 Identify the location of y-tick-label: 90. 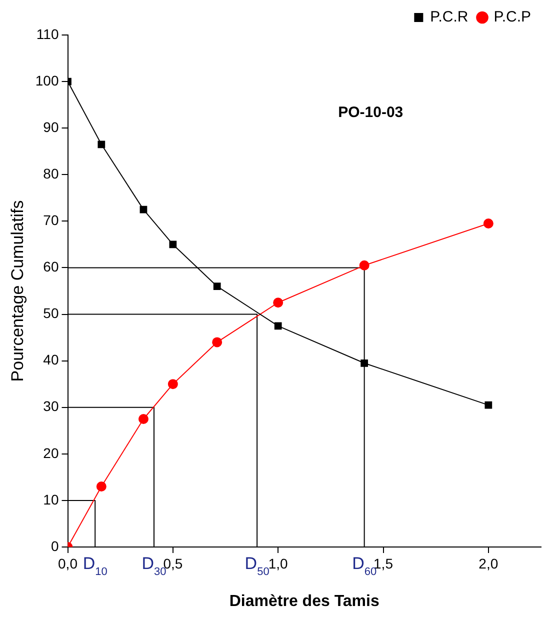
(51, 126).